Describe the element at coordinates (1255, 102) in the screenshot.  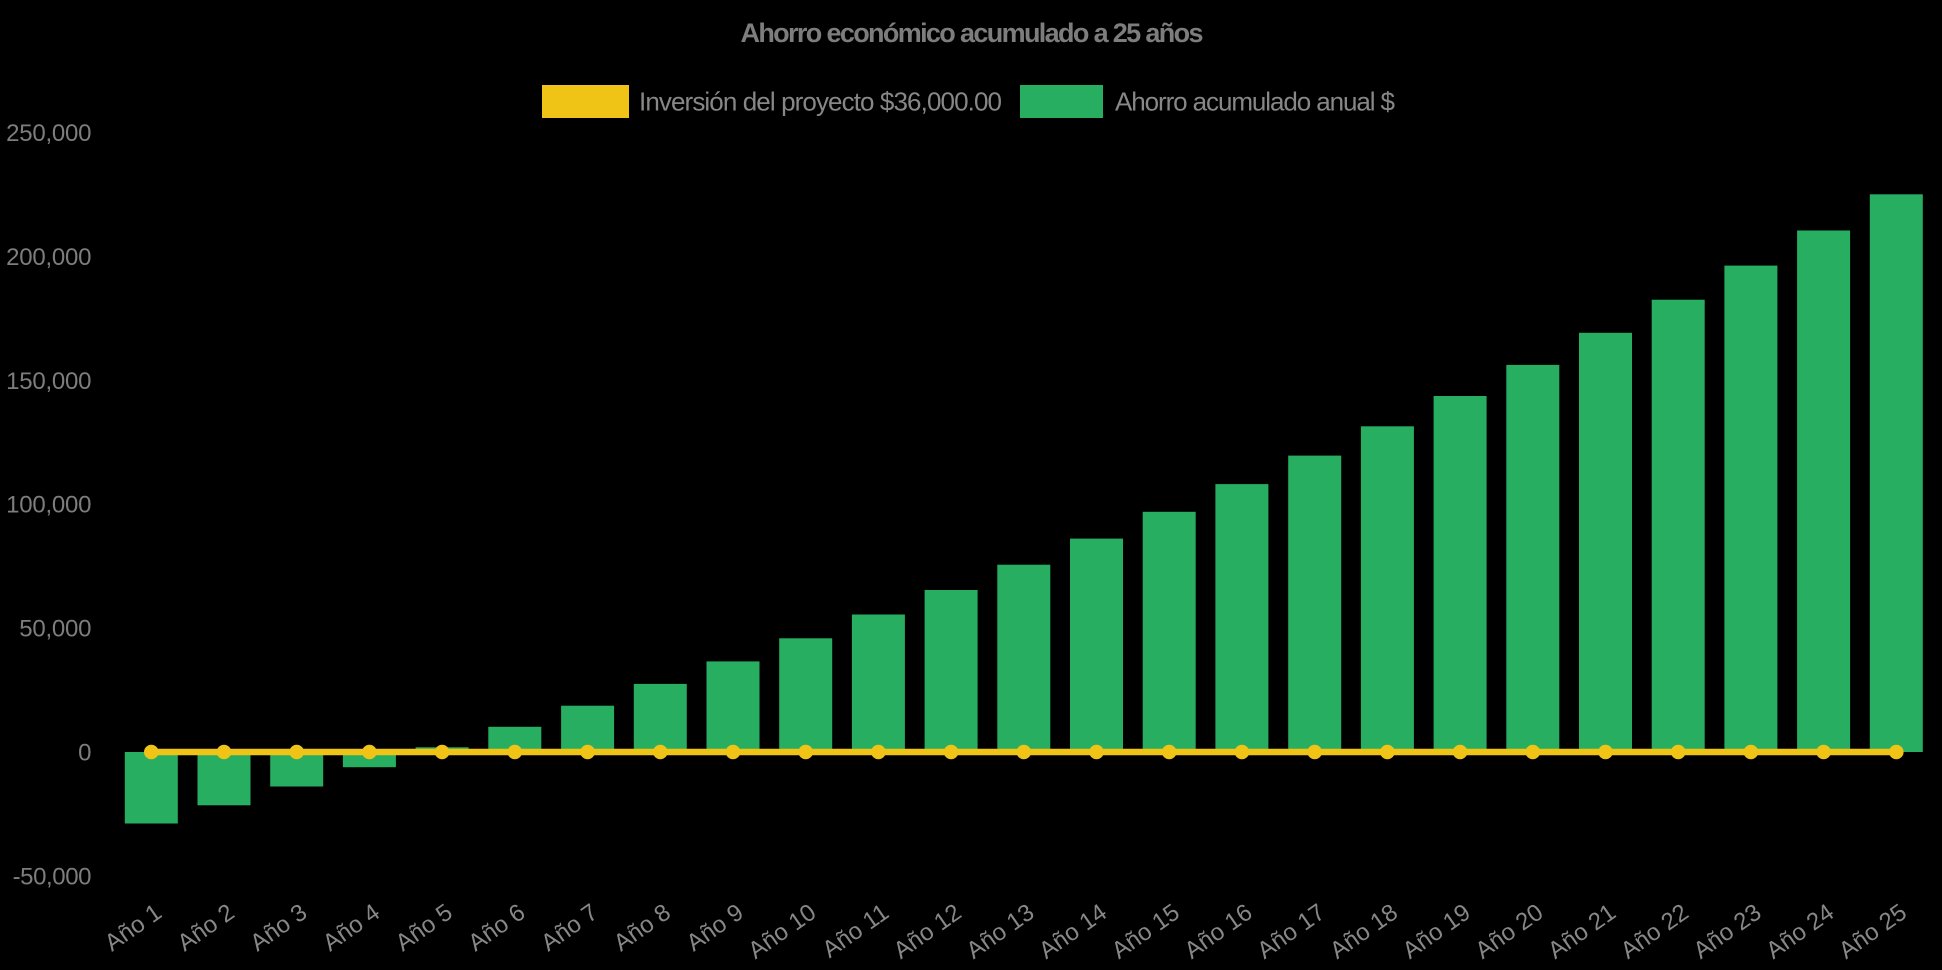
I see `svg-text: Ahorro acumulado anual $` at that location.